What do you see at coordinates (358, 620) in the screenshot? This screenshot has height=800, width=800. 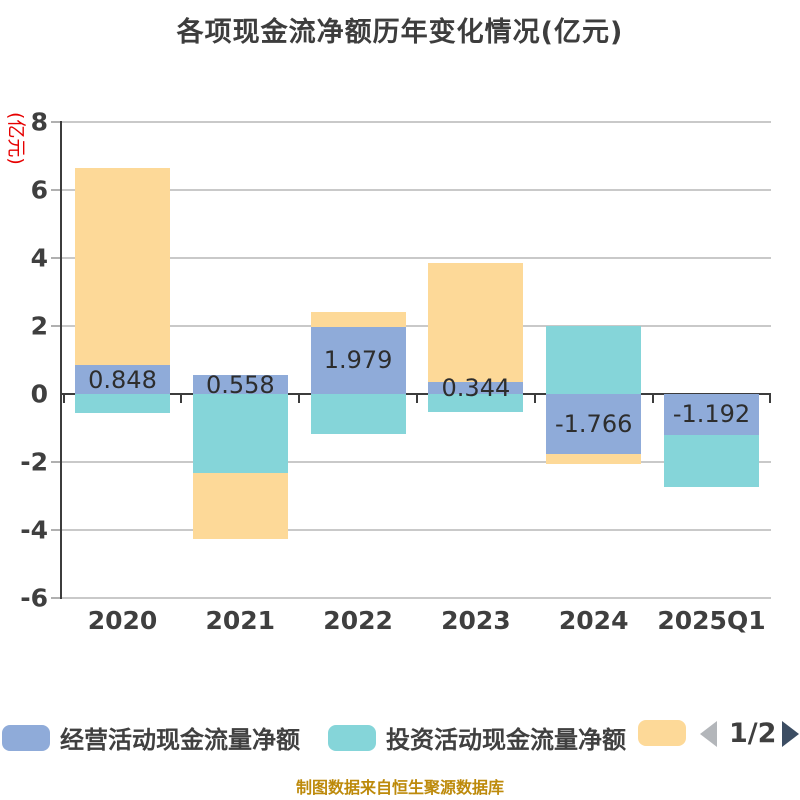 I see `x-tick-label: 2022` at bounding box center [358, 620].